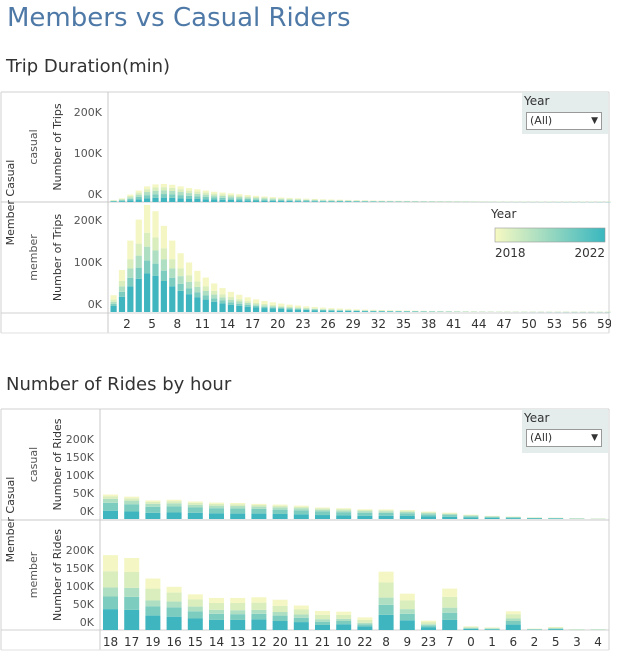  Describe the element at coordinates (510, 253) in the screenshot. I see `legend-min-label: 2018` at that location.